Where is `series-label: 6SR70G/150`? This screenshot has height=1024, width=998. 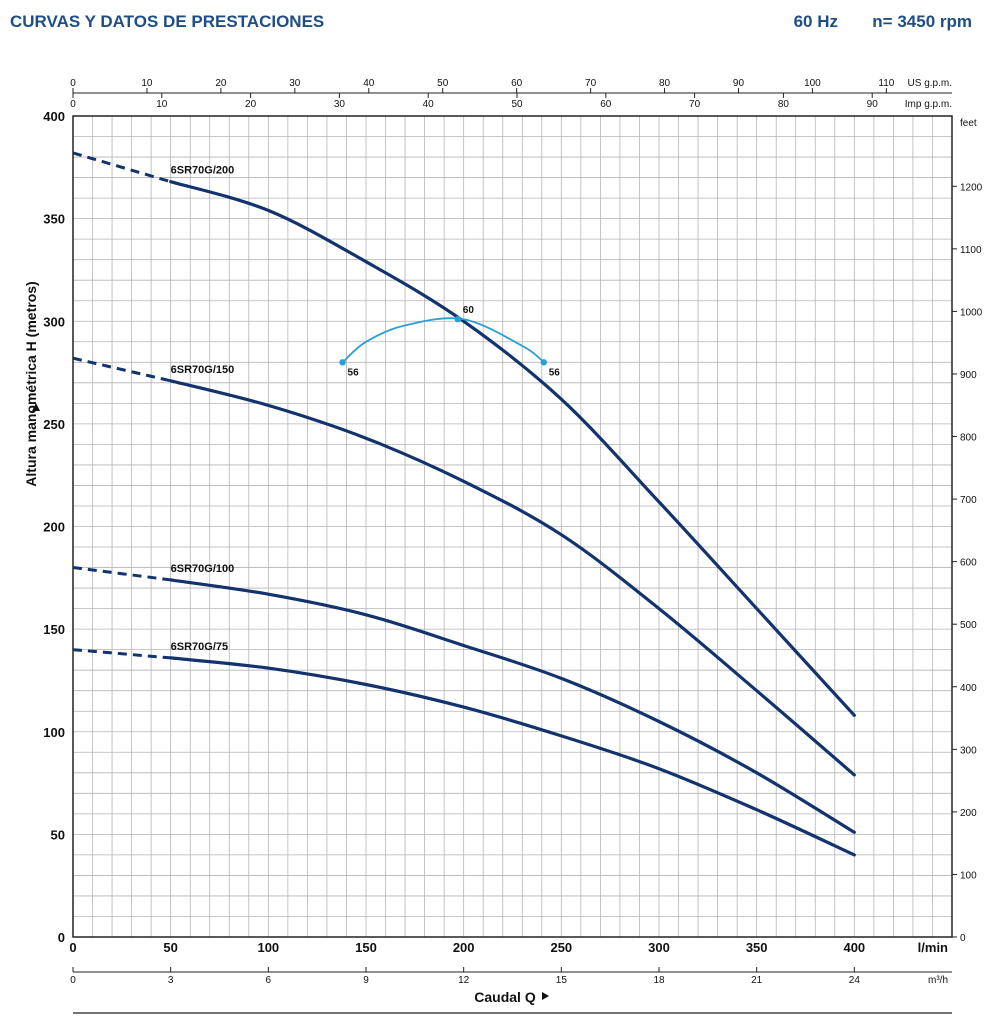 series-label: 6SR70G/150 is located at coordinates (203, 370).